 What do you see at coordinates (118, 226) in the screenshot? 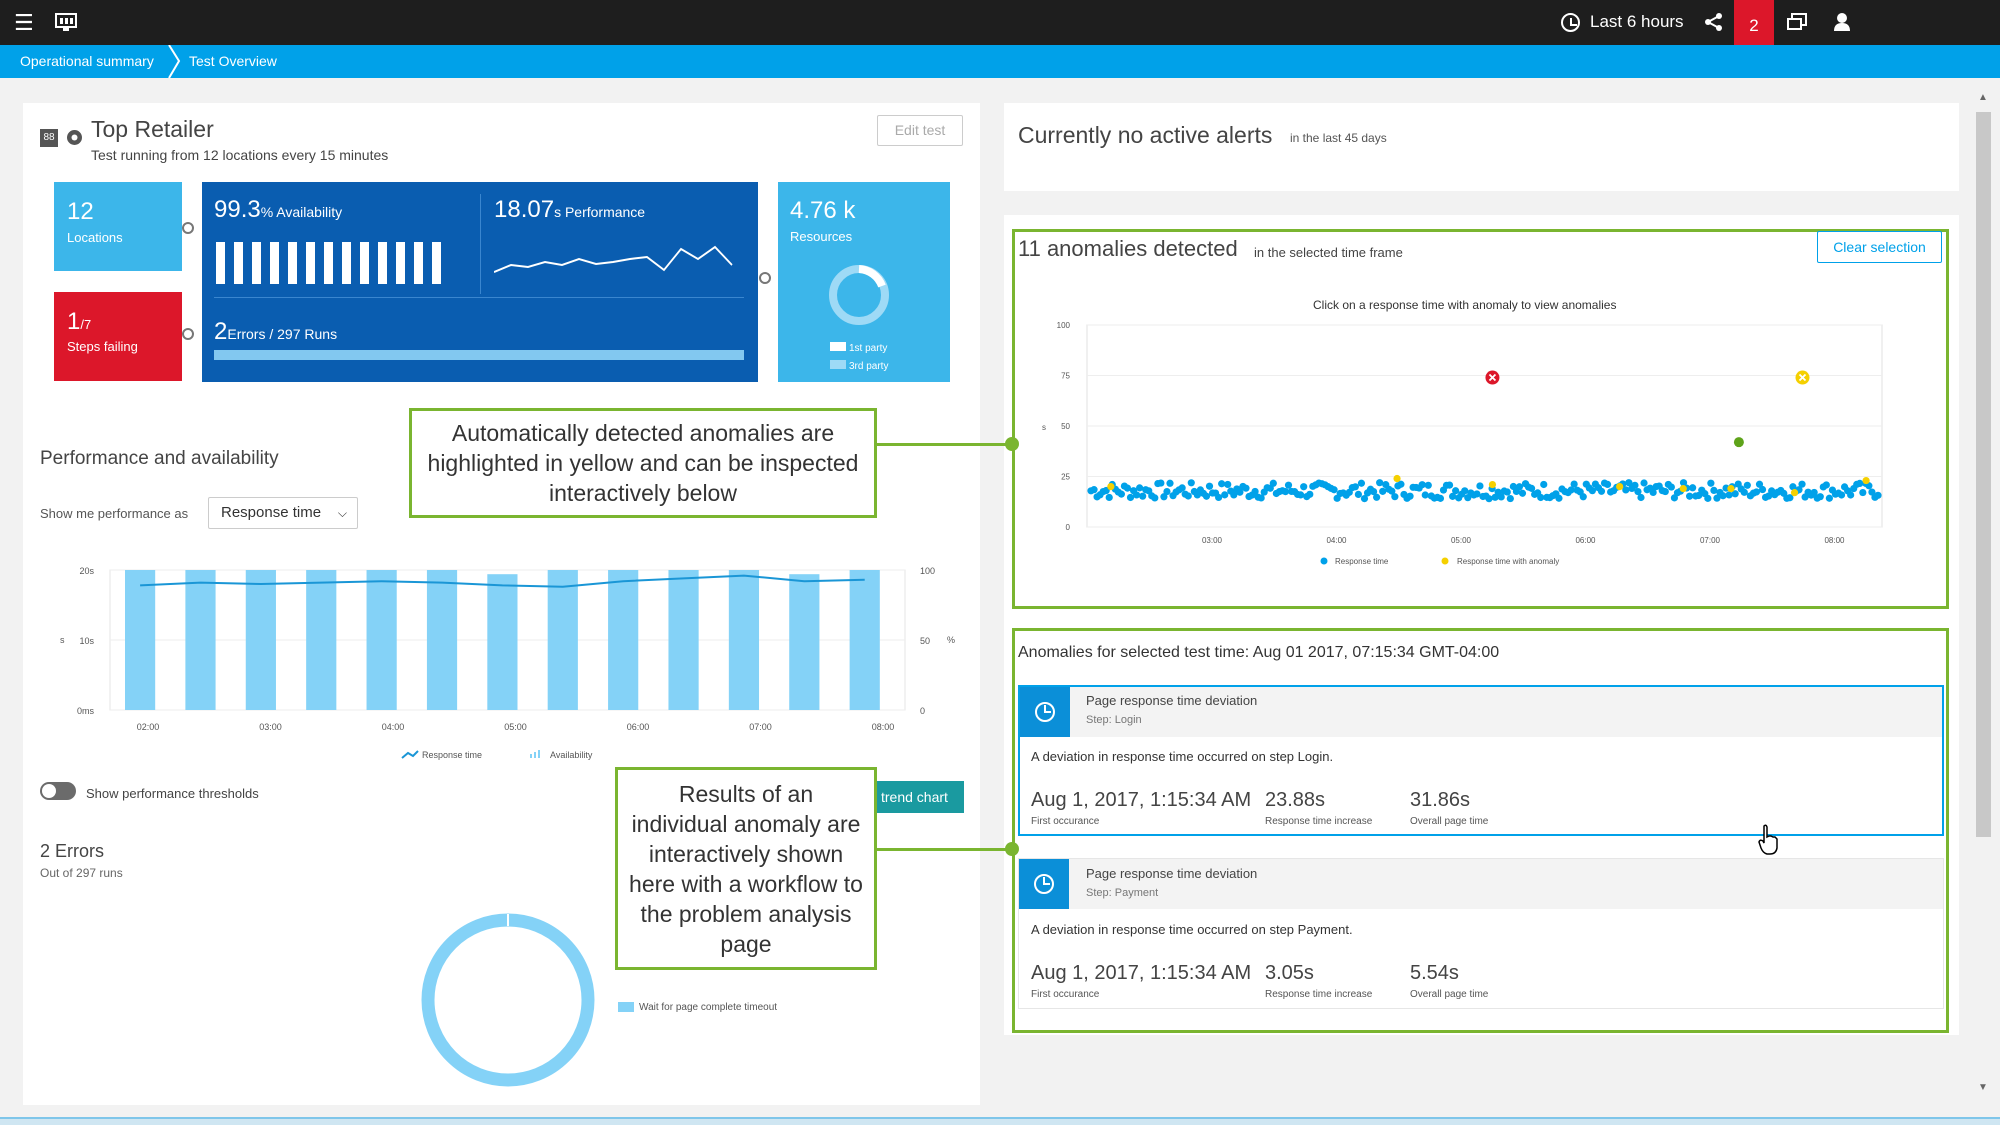
I see `locations-tile: 12 Locations` at bounding box center [118, 226].